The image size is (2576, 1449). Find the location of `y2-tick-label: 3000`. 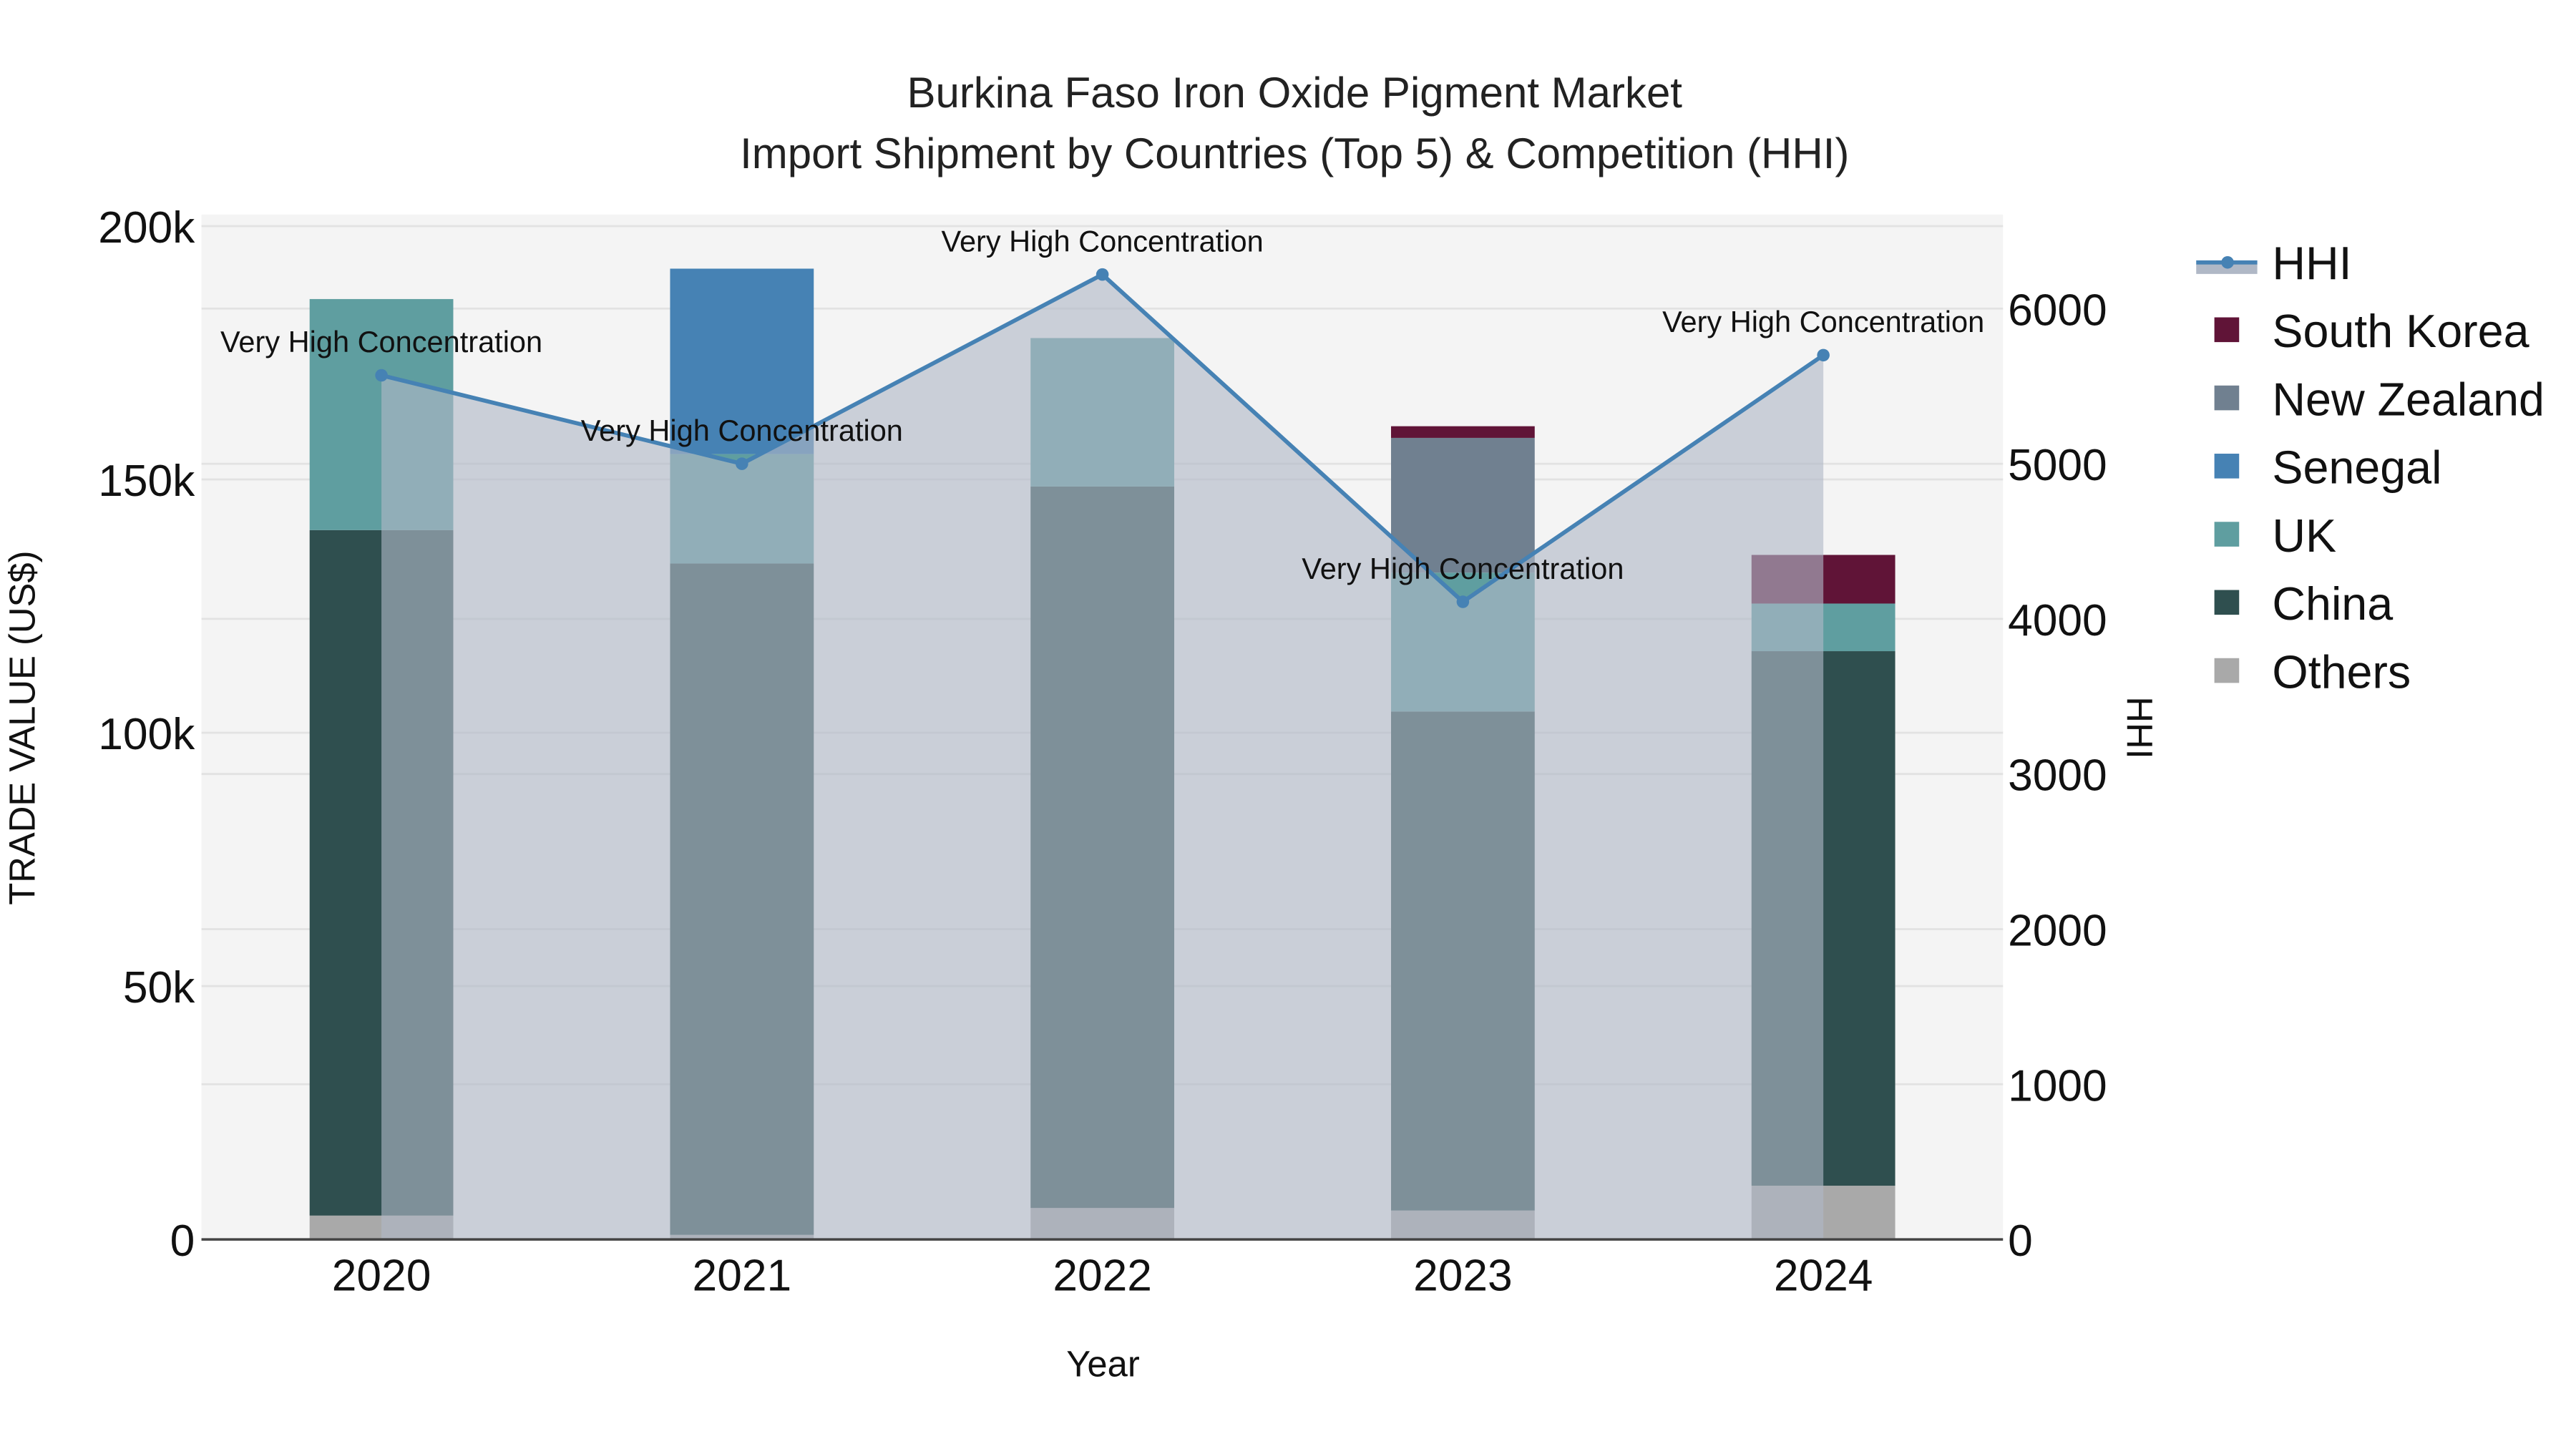

y2-tick-label: 3000 is located at coordinates (2057, 776).